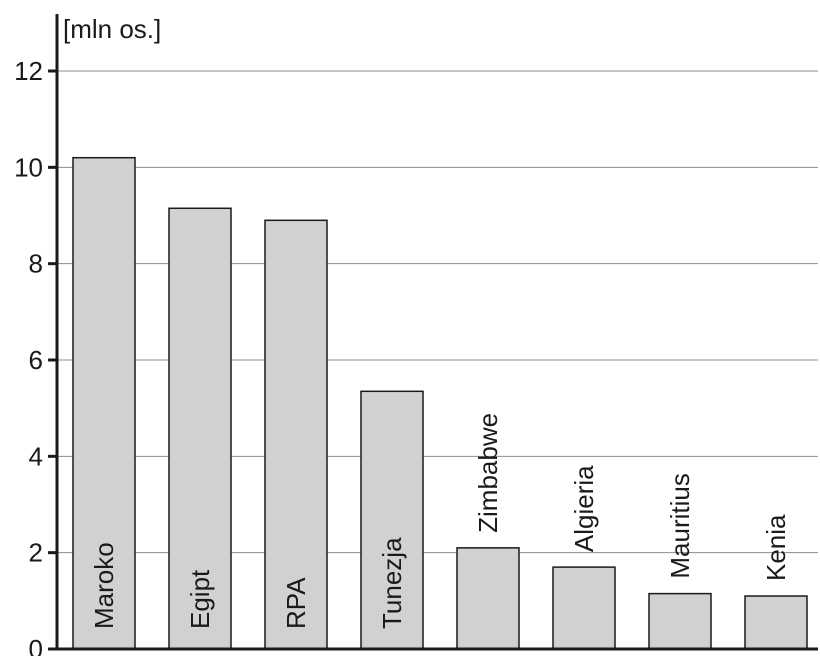 Image resolution: width=820 pixels, height=656 pixels. Describe the element at coordinates (36, 553) in the screenshot. I see `y-tick-label: 2` at that location.